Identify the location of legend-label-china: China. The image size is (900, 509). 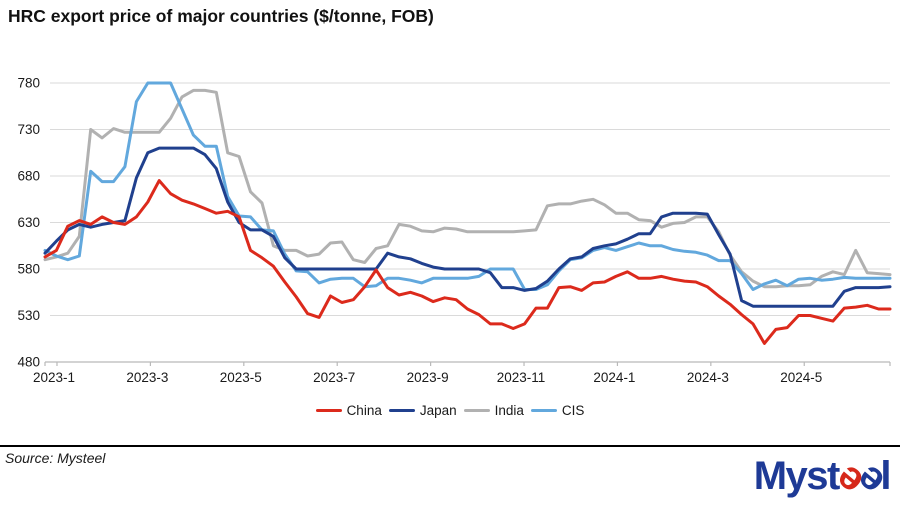
(364, 410).